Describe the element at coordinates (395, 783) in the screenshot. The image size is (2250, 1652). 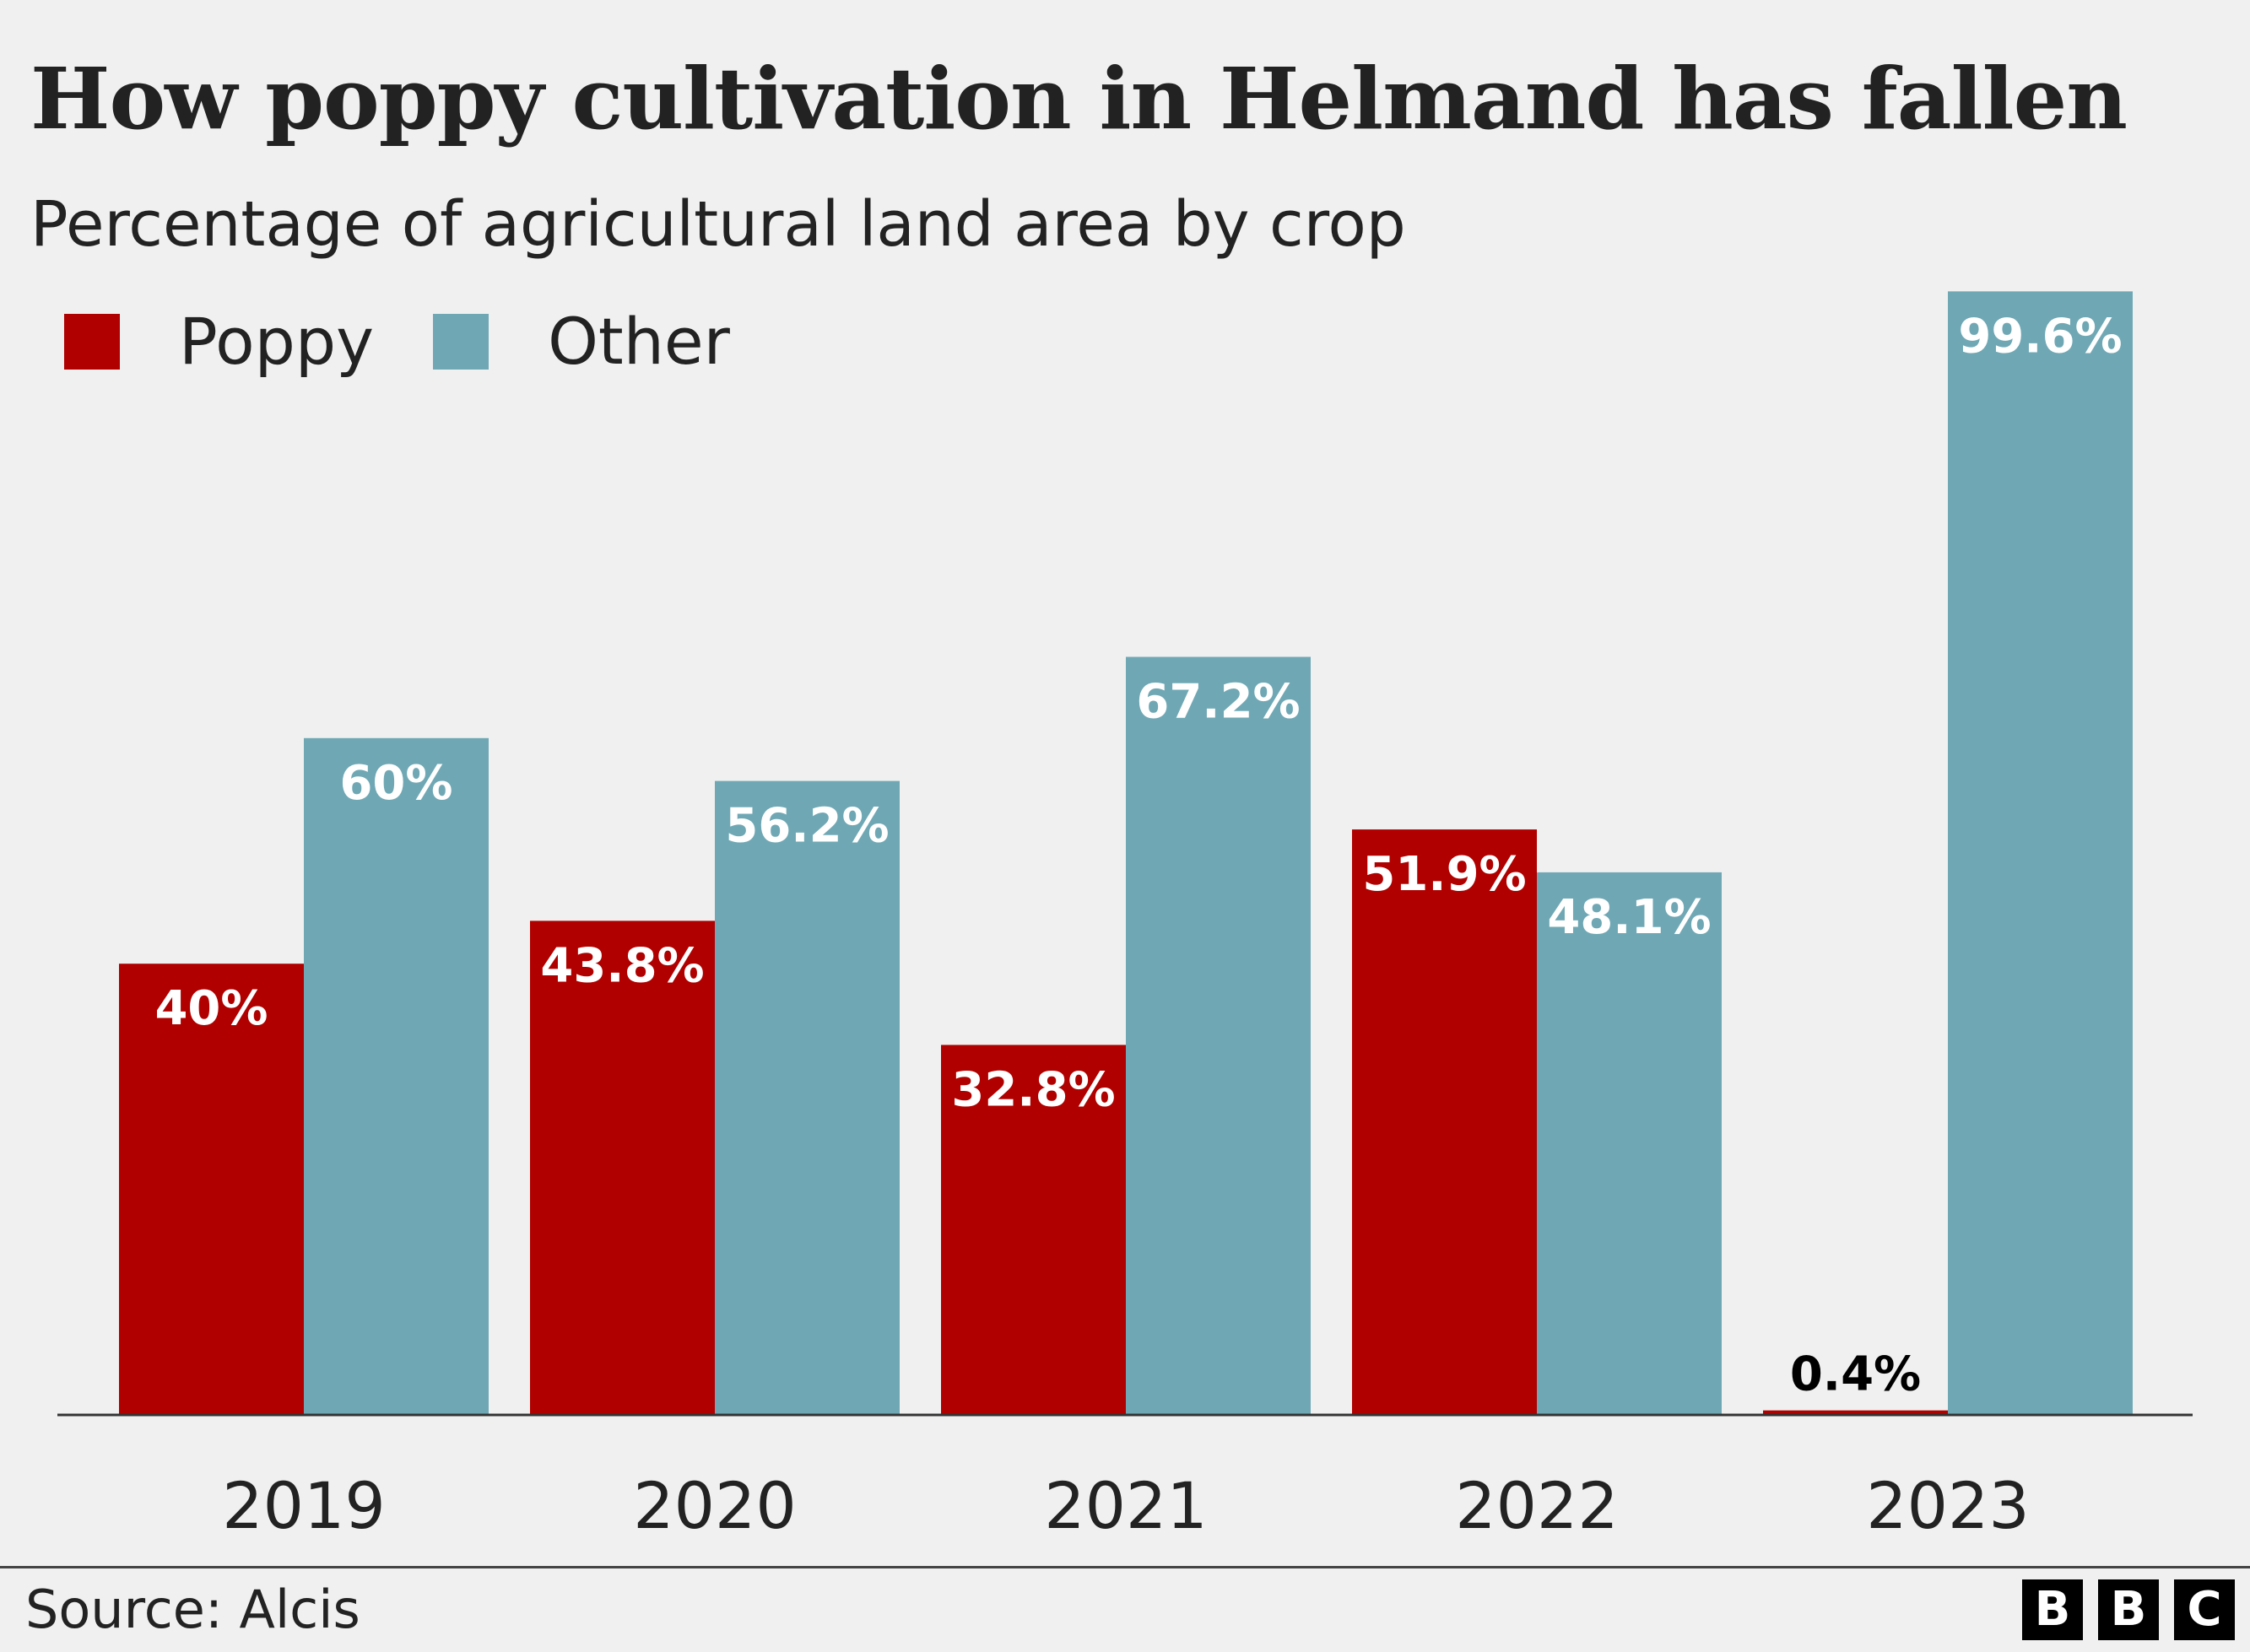
I see `value-label-other-2019: 60%` at that location.